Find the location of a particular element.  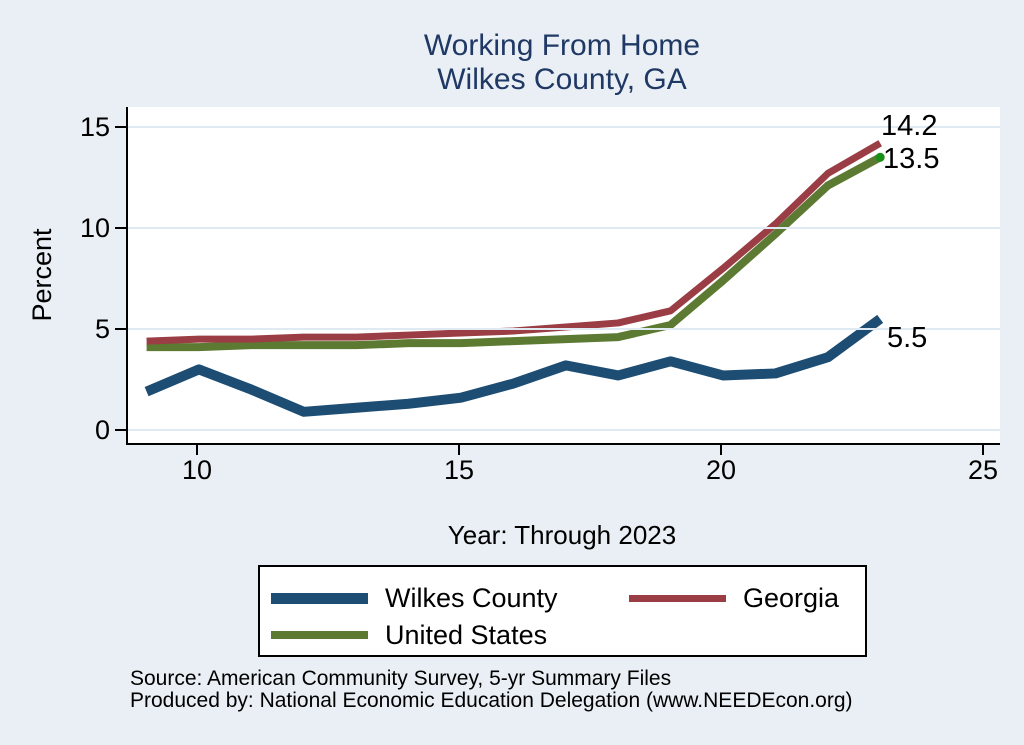

title-line-2: Wilkes County, GA is located at coordinates (562, 79).